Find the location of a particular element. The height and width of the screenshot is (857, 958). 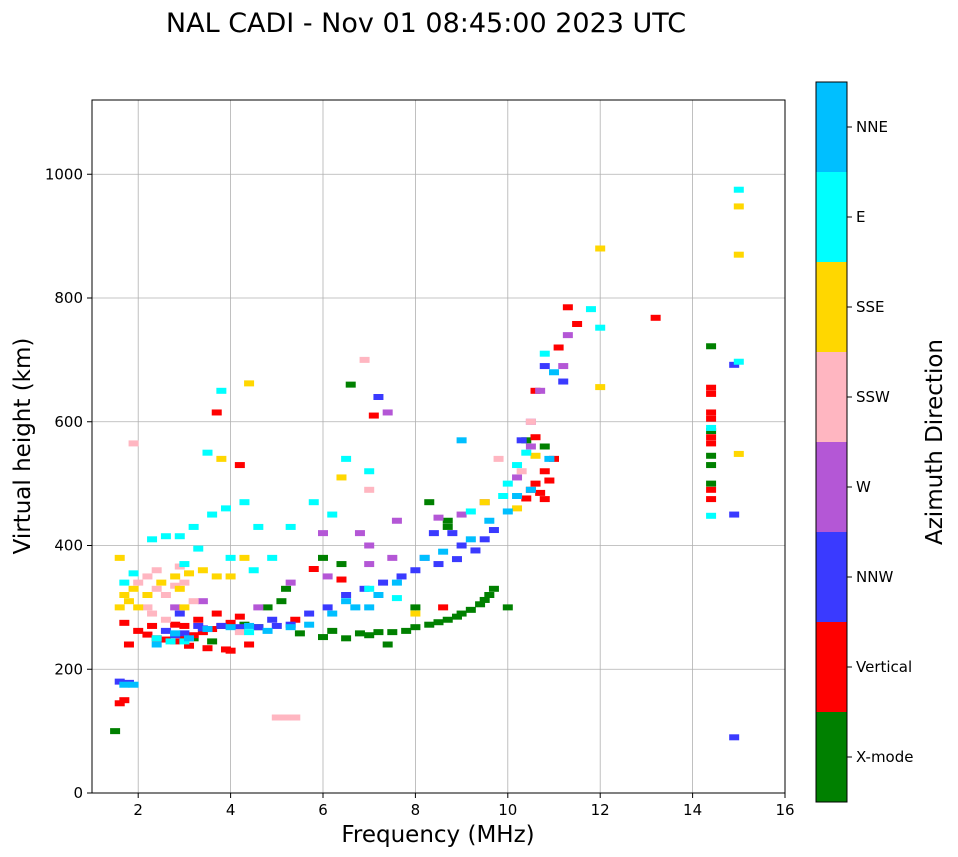

x-tick-label: 2 is located at coordinates (138, 810).